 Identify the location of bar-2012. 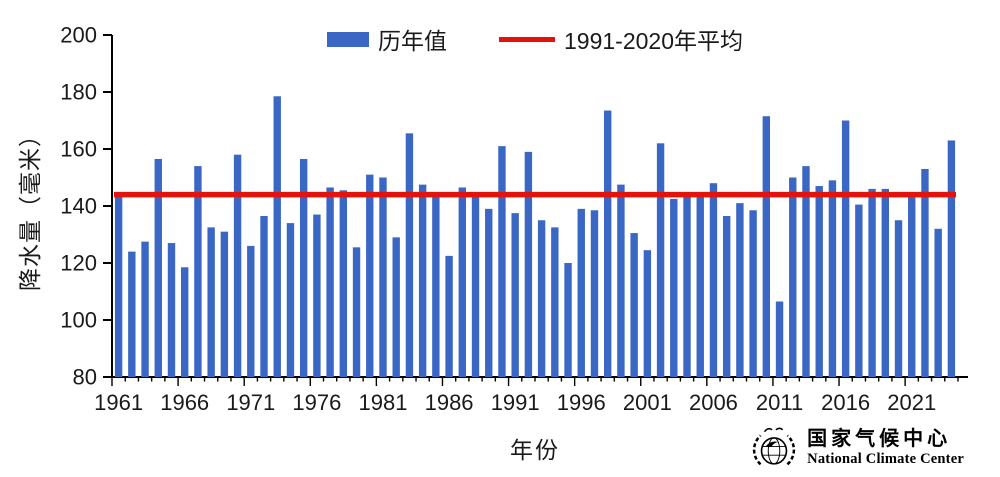
(793, 277).